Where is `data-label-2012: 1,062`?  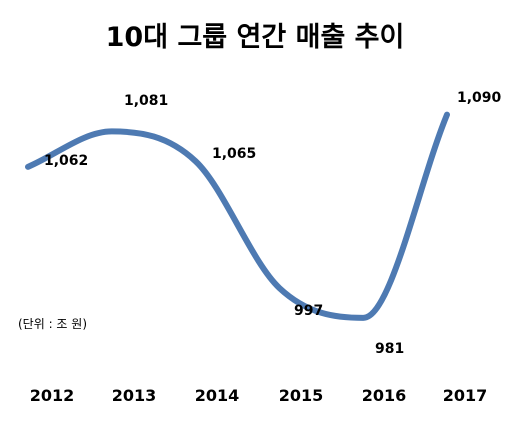
data-label-2012: 1,062 is located at coordinates (66, 161).